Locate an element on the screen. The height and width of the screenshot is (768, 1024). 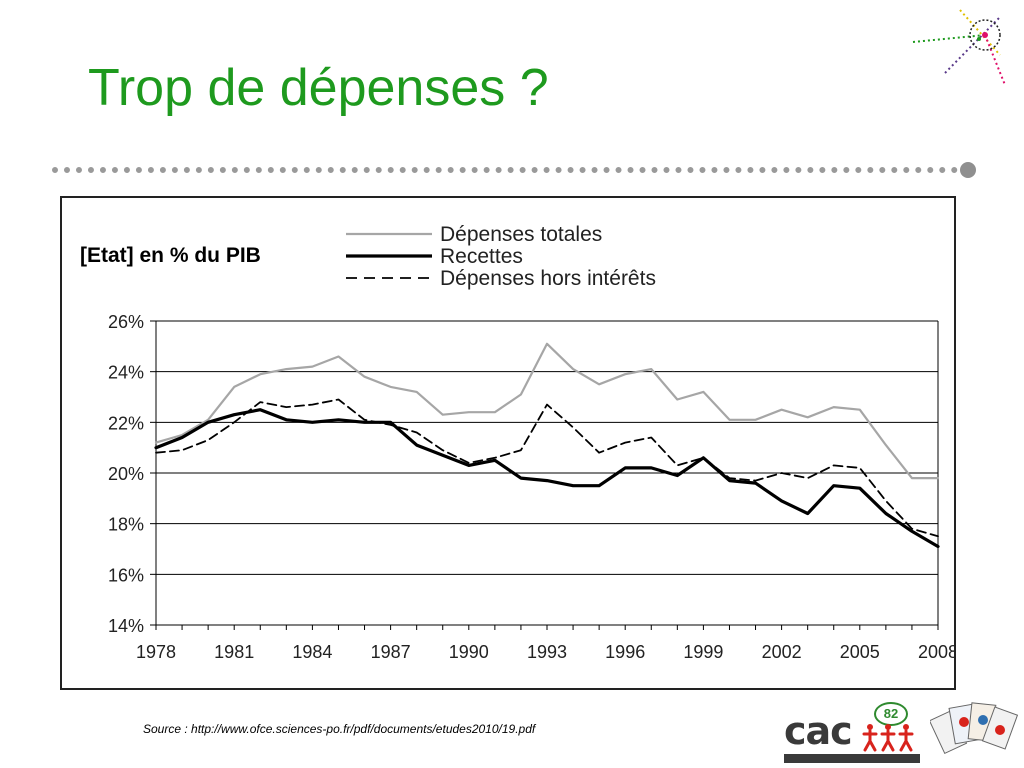
dotted-divider is located at coordinates (505, 170).